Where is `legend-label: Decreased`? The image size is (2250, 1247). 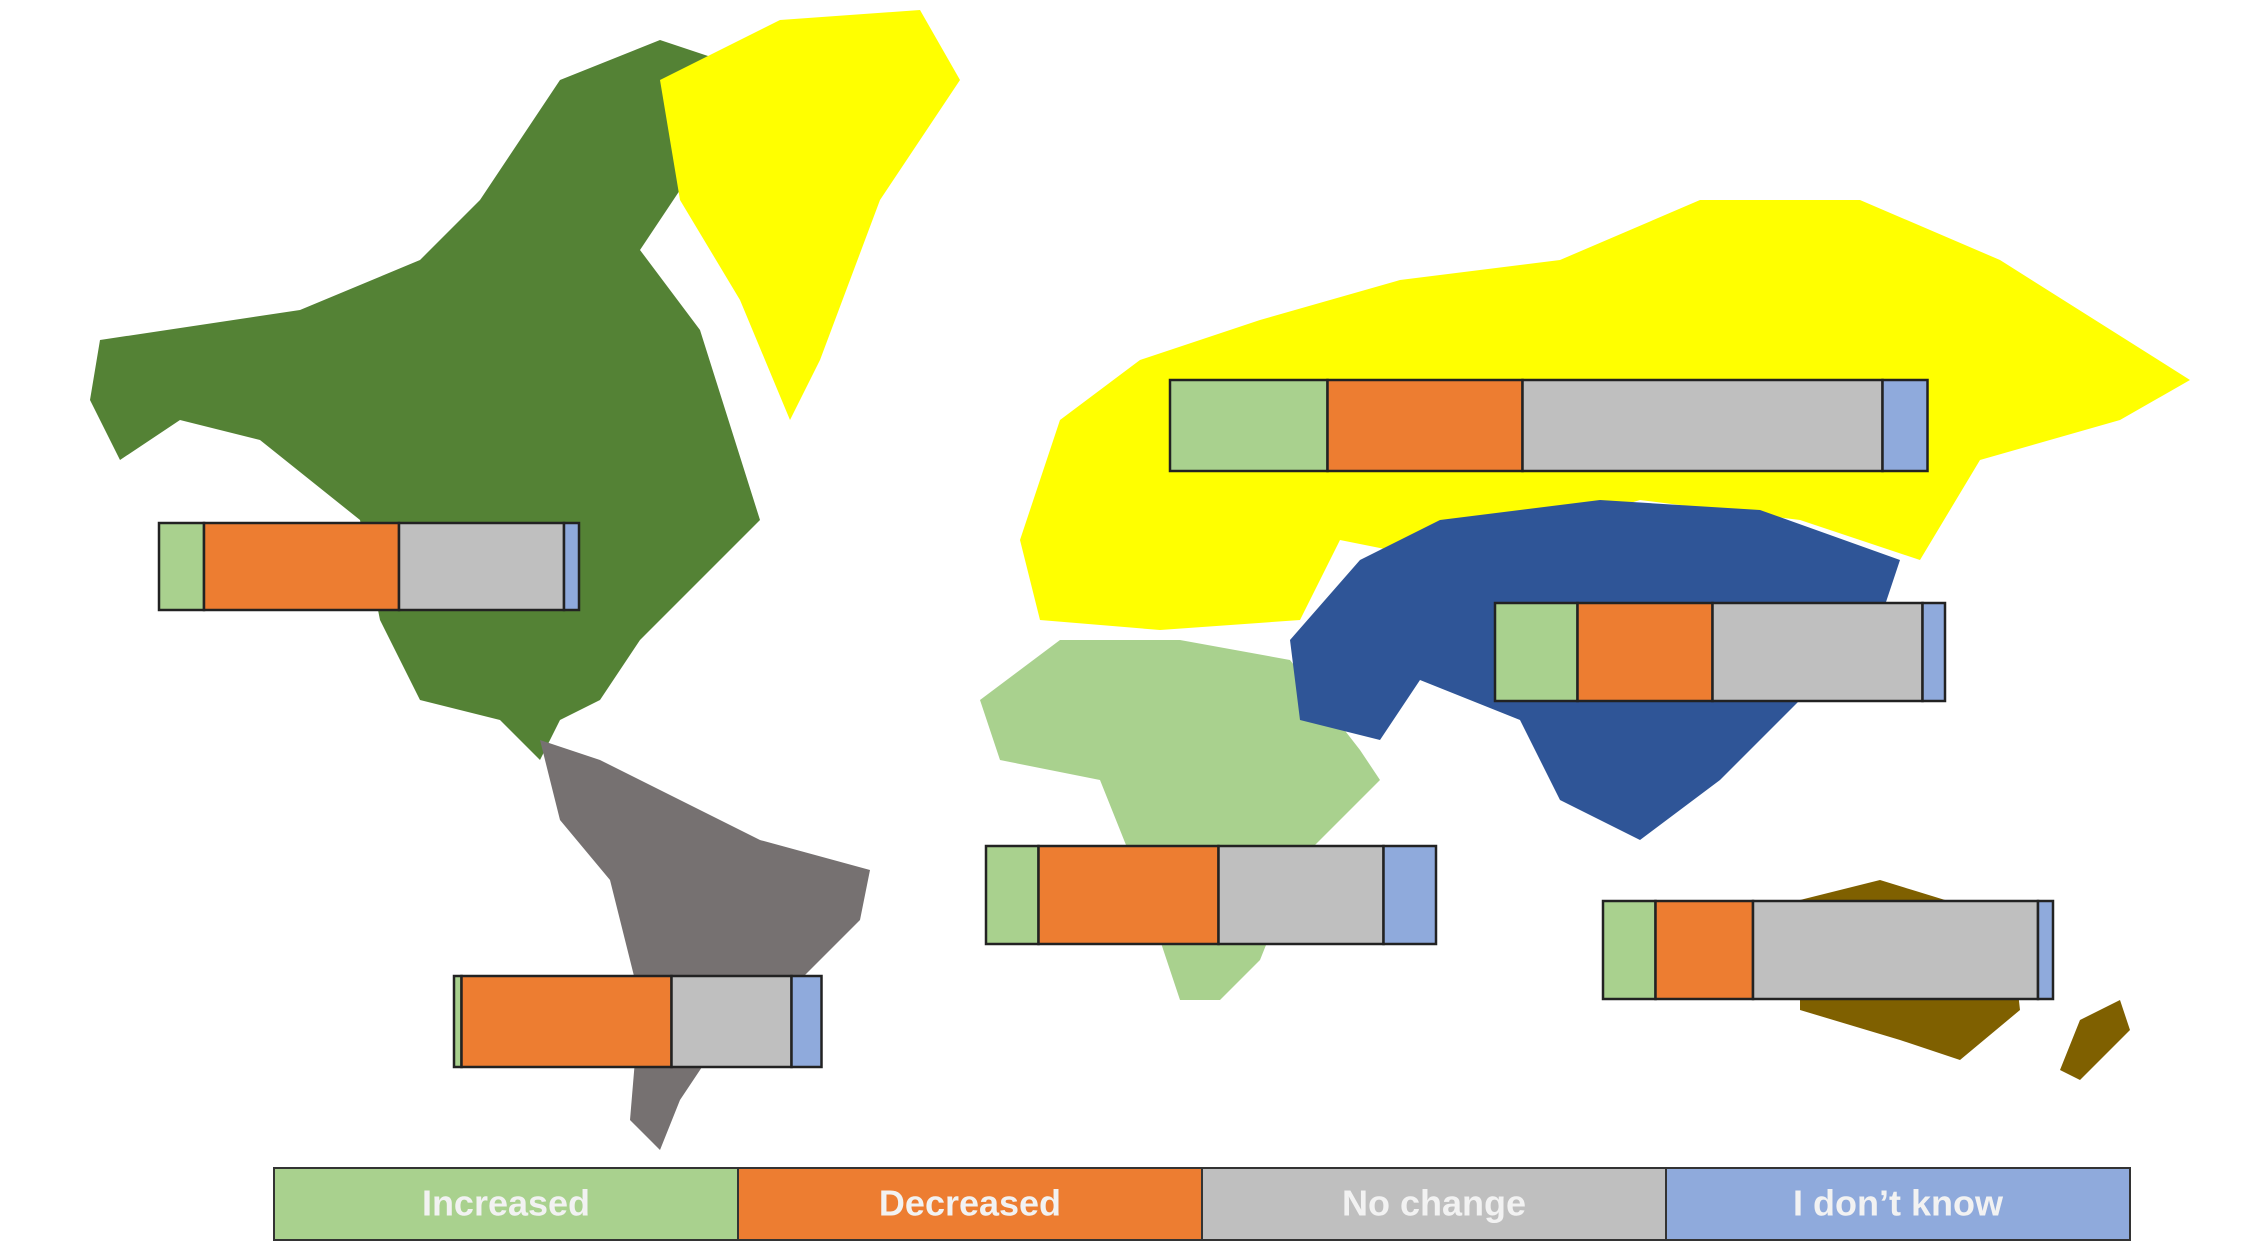 legend-label: Decreased is located at coordinates (970, 1203).